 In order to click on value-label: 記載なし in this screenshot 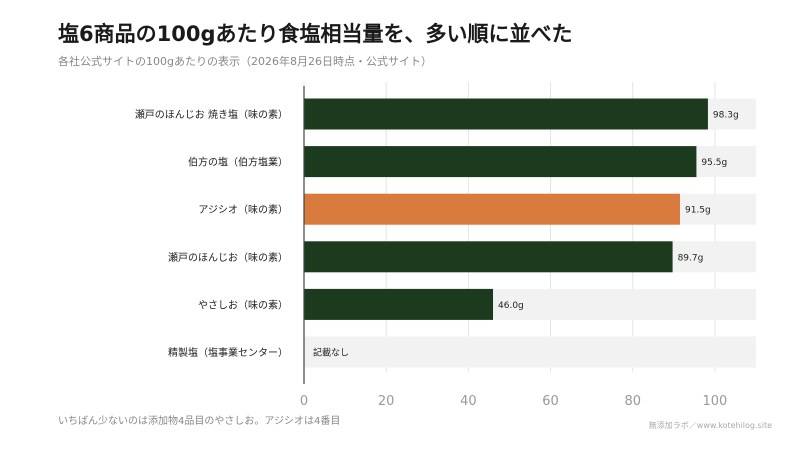, I will do `click(331, 353)`.